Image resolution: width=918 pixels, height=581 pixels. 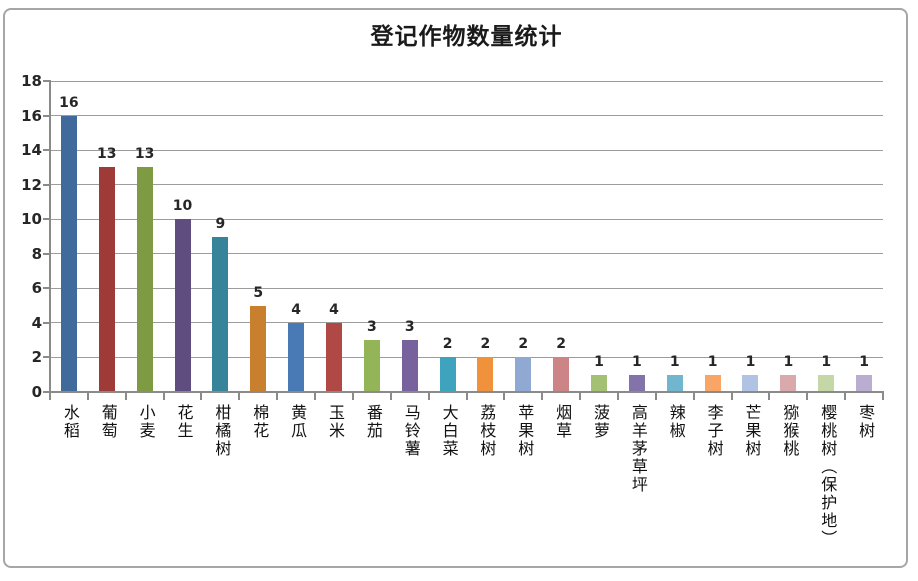 What do you see at coordinates (789, 431) in the screenshot?
I see `x-axis-category-label: 猕猴桃` at bounding box center [789, 431].